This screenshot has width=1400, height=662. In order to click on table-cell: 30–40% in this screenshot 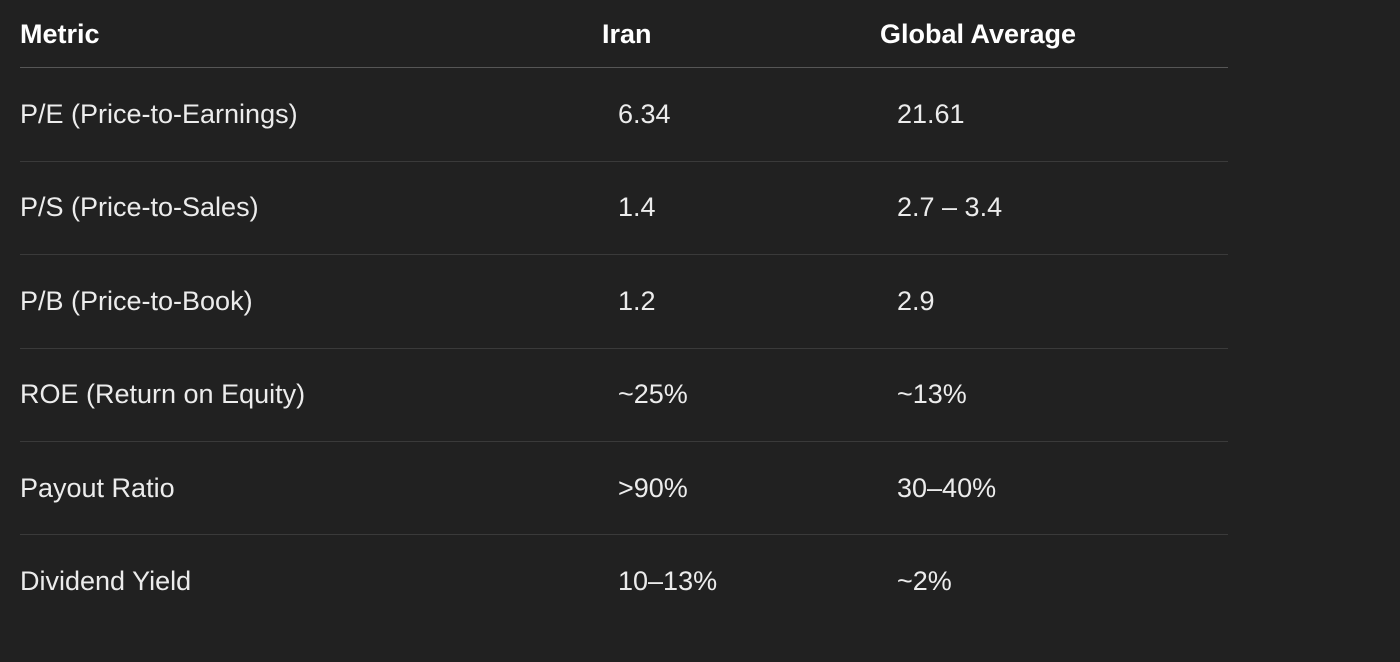, I will do `click(947, 487)`.